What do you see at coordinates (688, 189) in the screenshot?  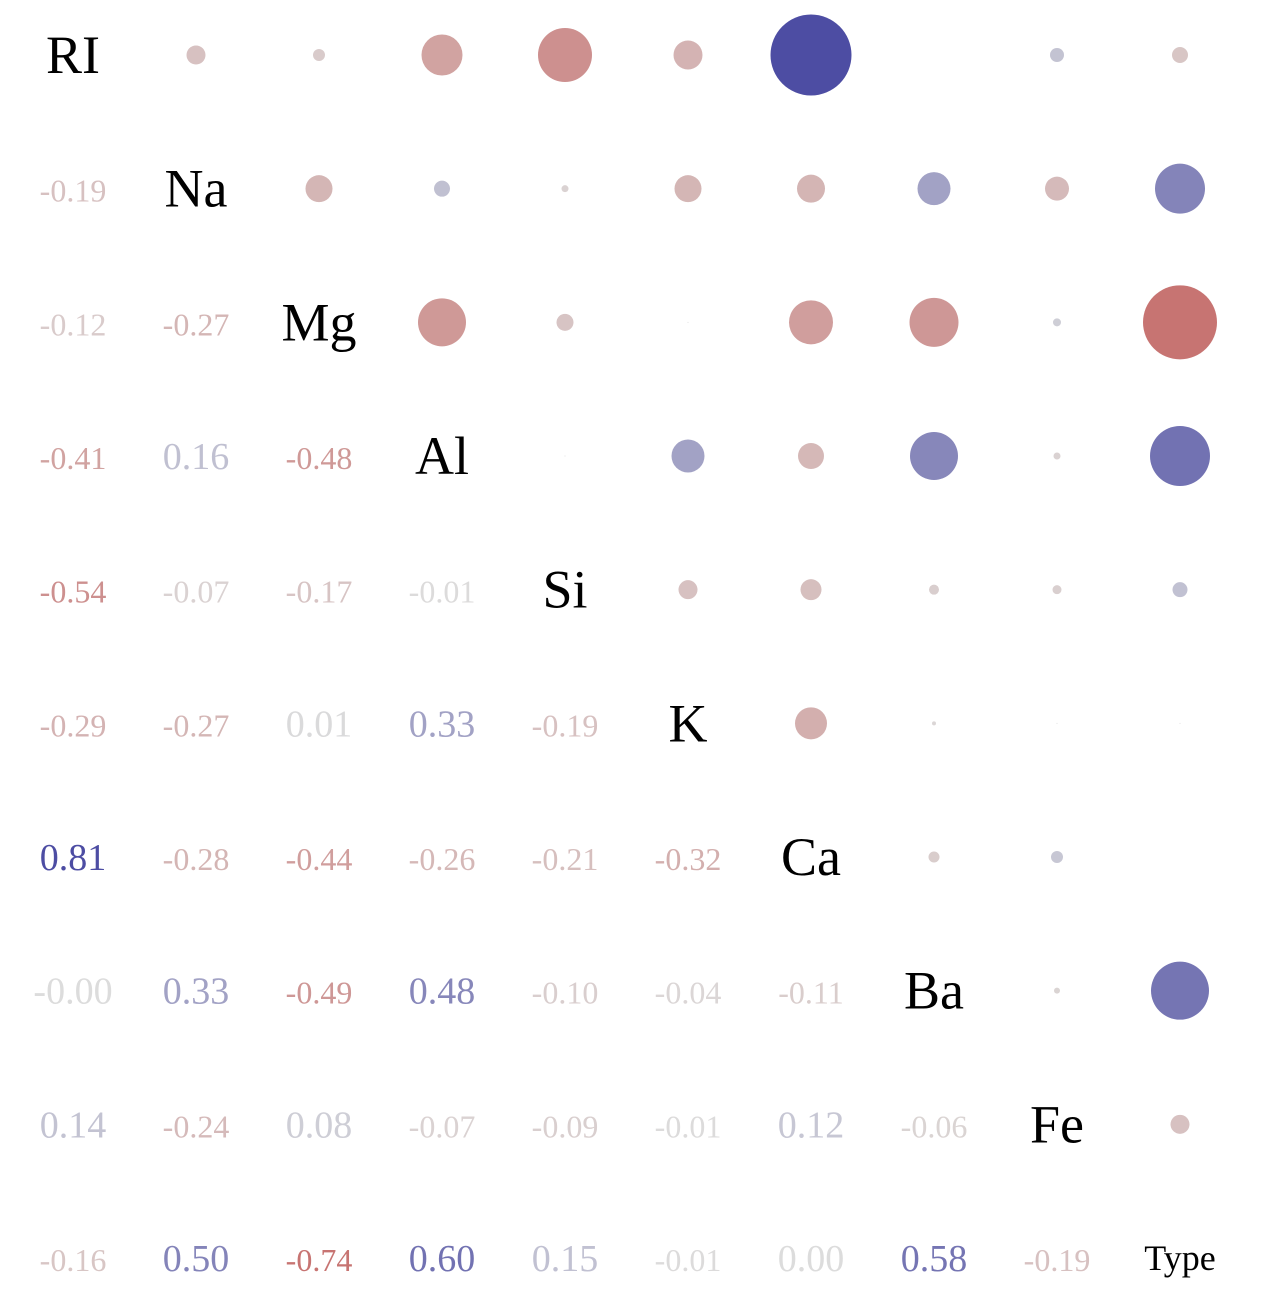 I see `correlation-circle-na-k` at bounding box center [688, 189].